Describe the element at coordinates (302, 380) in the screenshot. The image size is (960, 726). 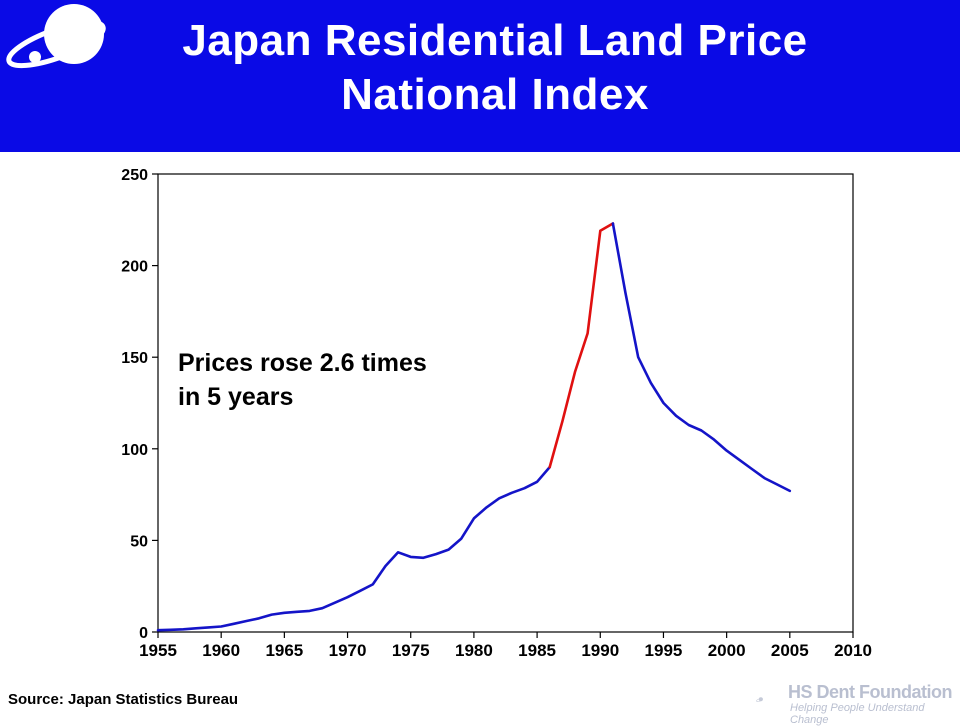
I see `chart-annotation: Prices rose 2.6 times in 5 years` at that location.